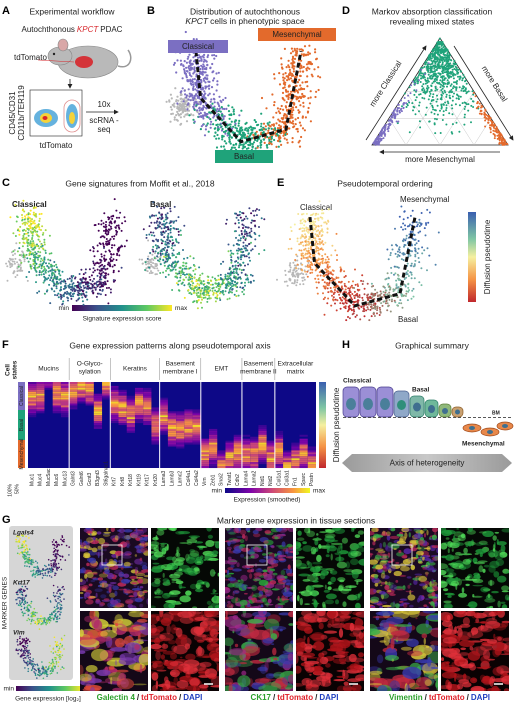 Image resolution: width=519 pixels, height=703 pixels. Describe the element at coordinates (104, 120) in the screenshot. I see `method-label: scRNA -` at that location.